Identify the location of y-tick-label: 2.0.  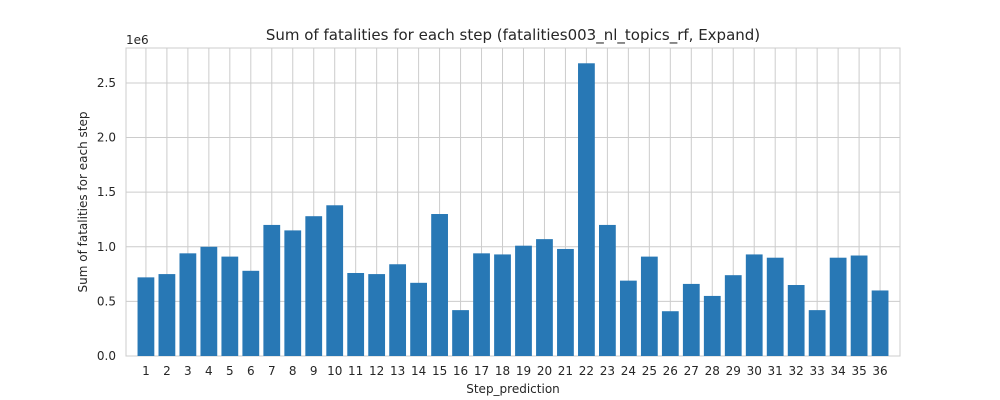
(106, 138).